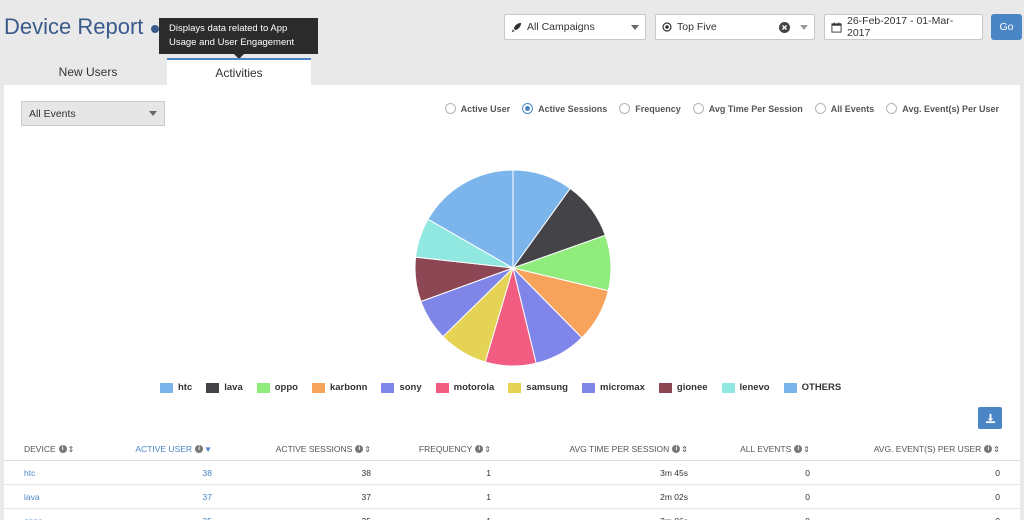 This screenshot has width=1024, height=520. I want to click on table-cell: 3m 45s, so click(674, 473).